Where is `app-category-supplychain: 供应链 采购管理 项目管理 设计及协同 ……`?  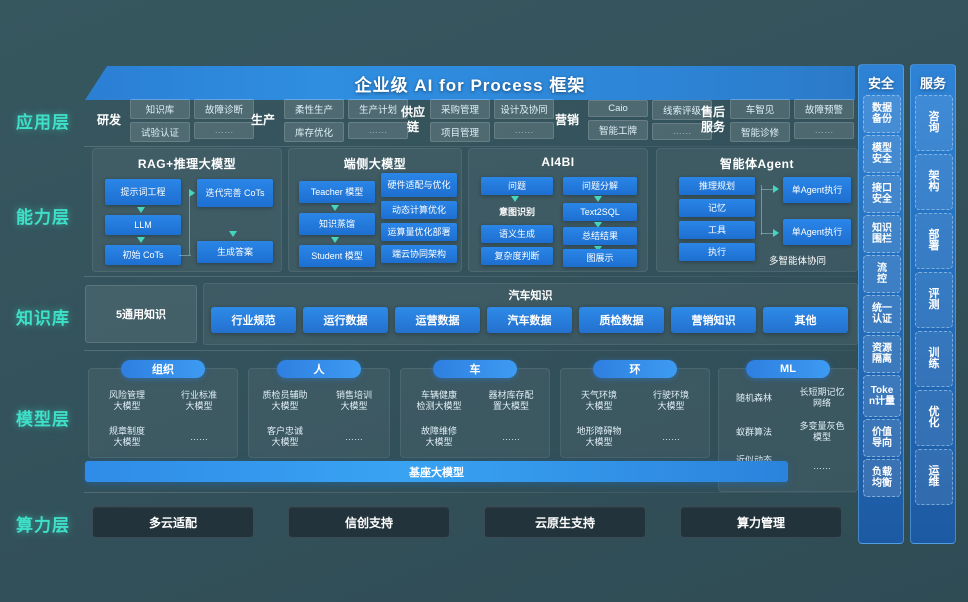
app-category-supplychain: 供应链 采购管理 项目管理 设计及协同 …… is located at coordinates (477, 120).